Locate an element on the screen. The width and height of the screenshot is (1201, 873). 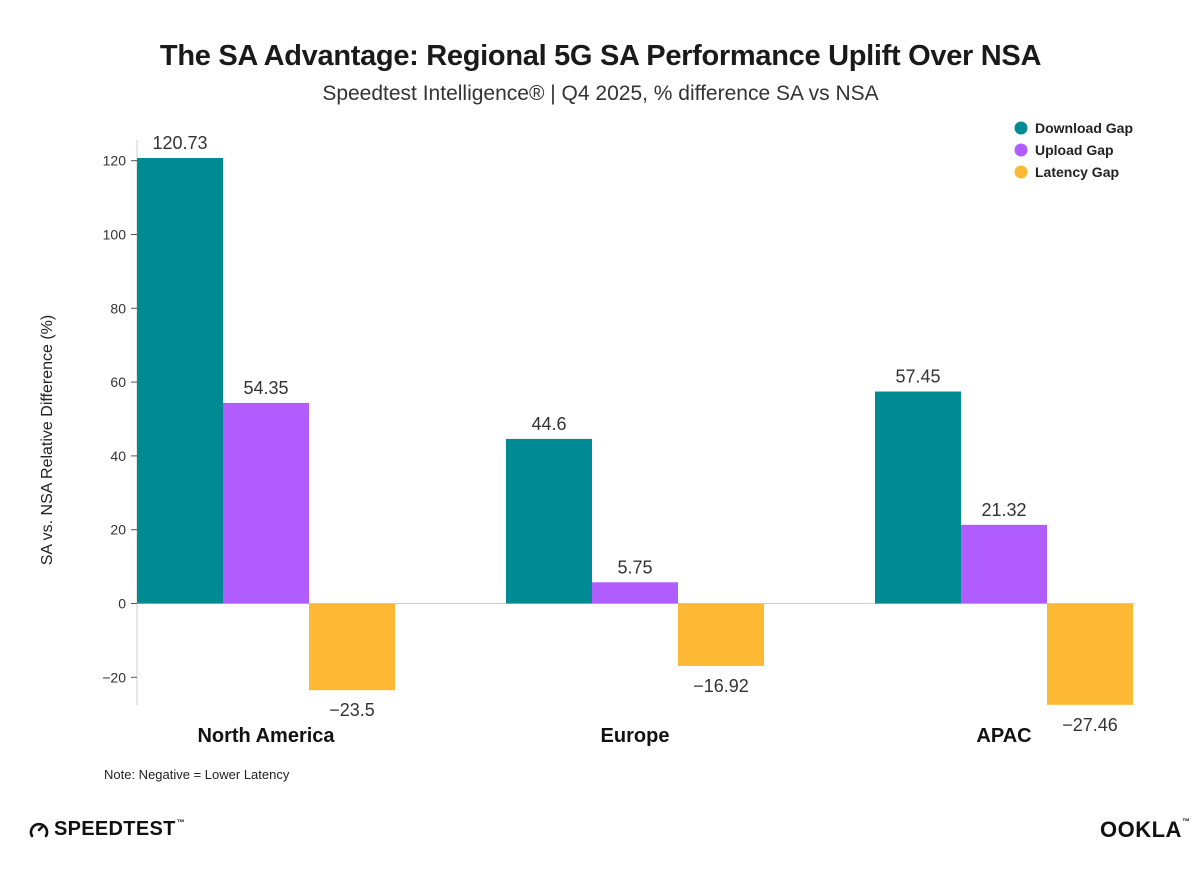
speedtest-logo: SPEEDTEST™ is located at coordinates (106, 829).